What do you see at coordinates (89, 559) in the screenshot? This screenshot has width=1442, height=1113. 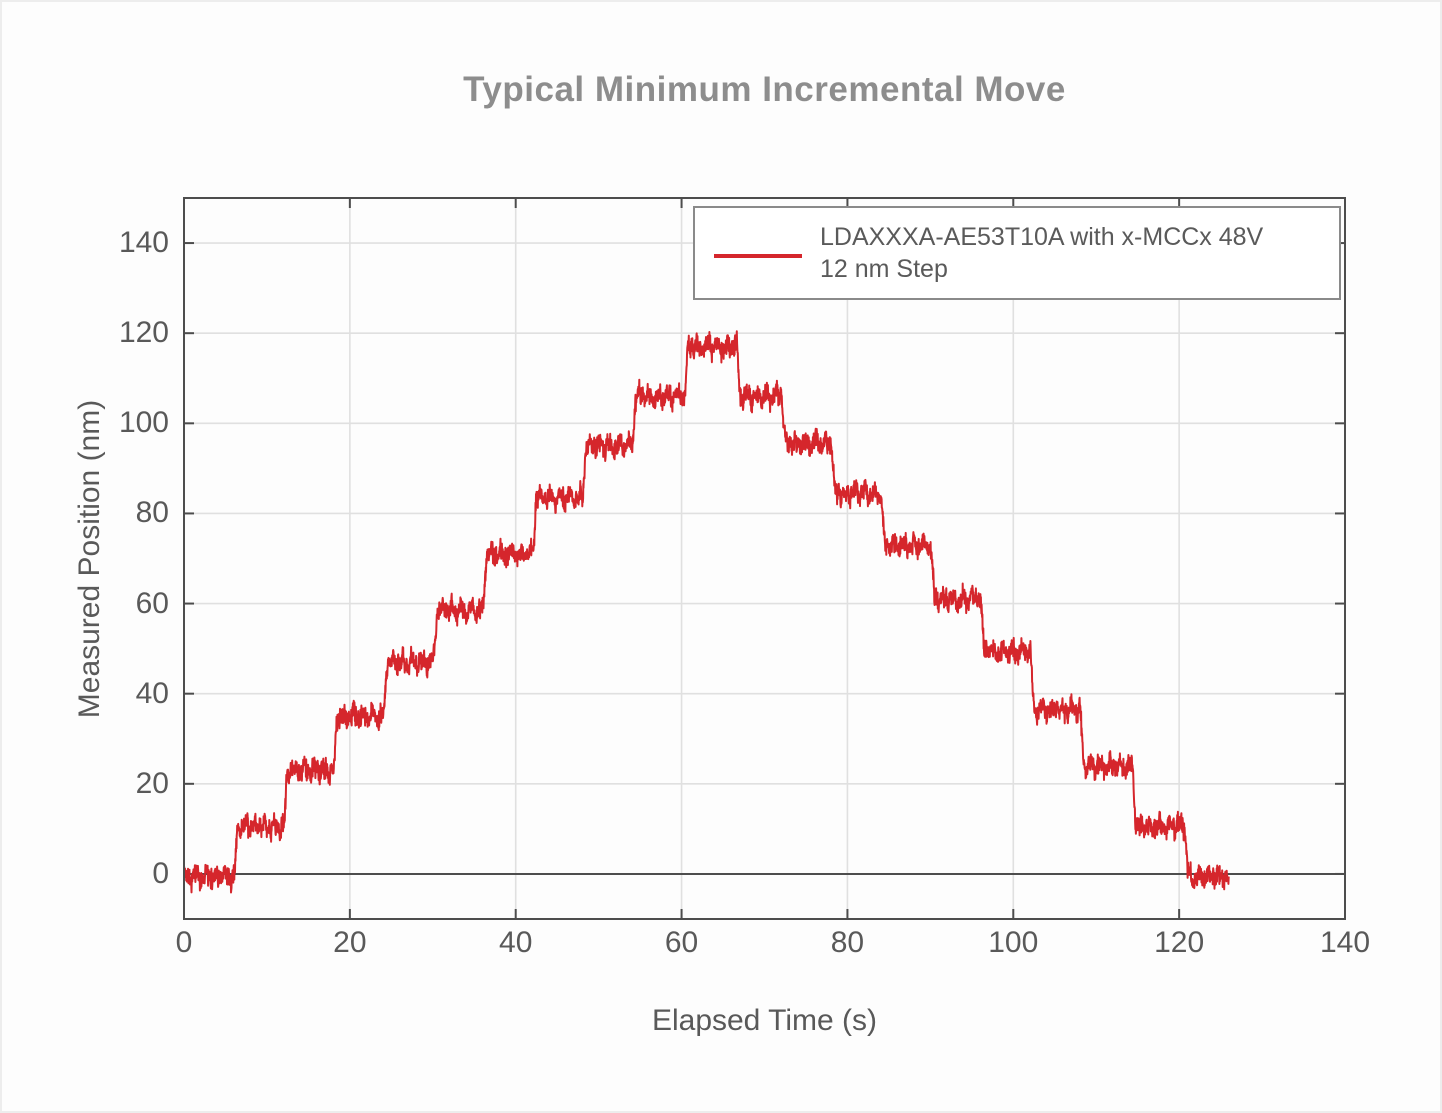 I see `y-axis-label: Measured Position (nm)` at bounding box center [89, 559].